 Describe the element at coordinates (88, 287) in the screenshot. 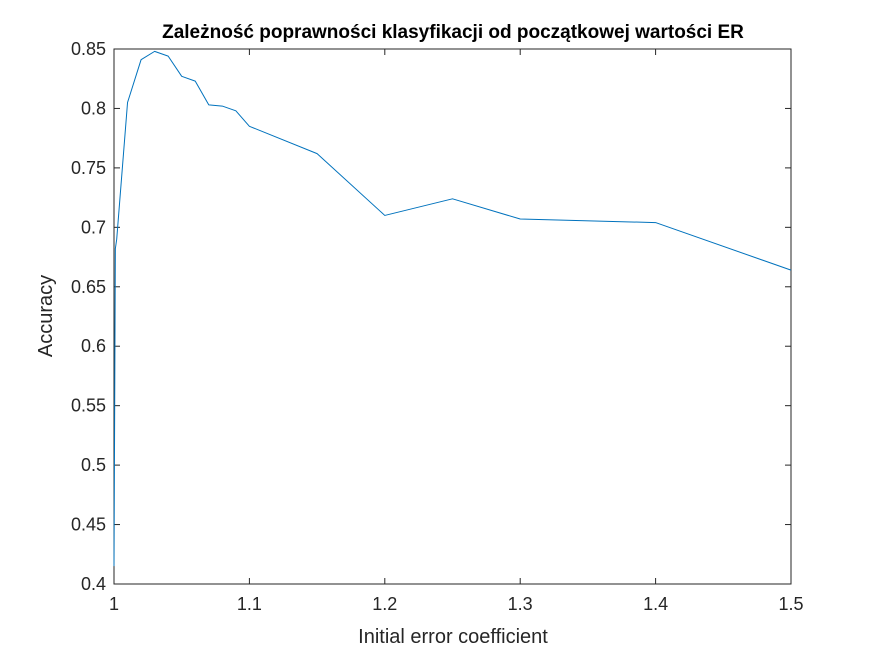

I see `y-tick-label: 0.65` at that location.